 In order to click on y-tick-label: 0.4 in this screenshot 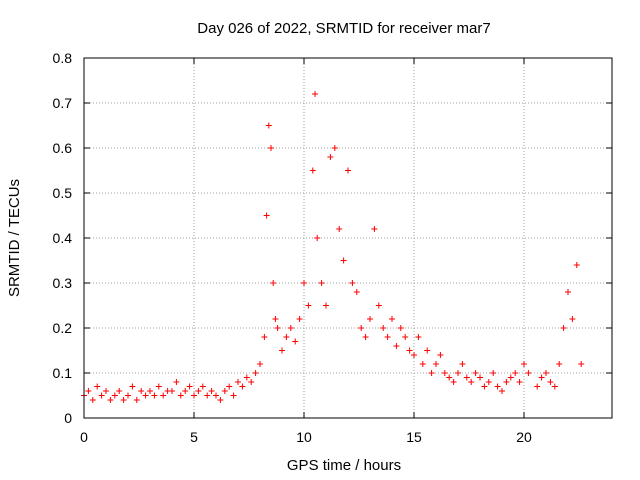, I will do `click(63, 238)`.